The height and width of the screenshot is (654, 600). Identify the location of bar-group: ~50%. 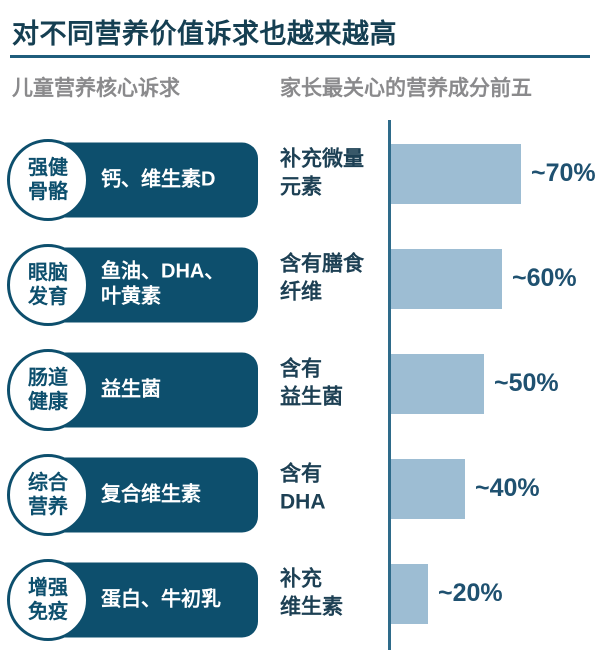
(475, 383).